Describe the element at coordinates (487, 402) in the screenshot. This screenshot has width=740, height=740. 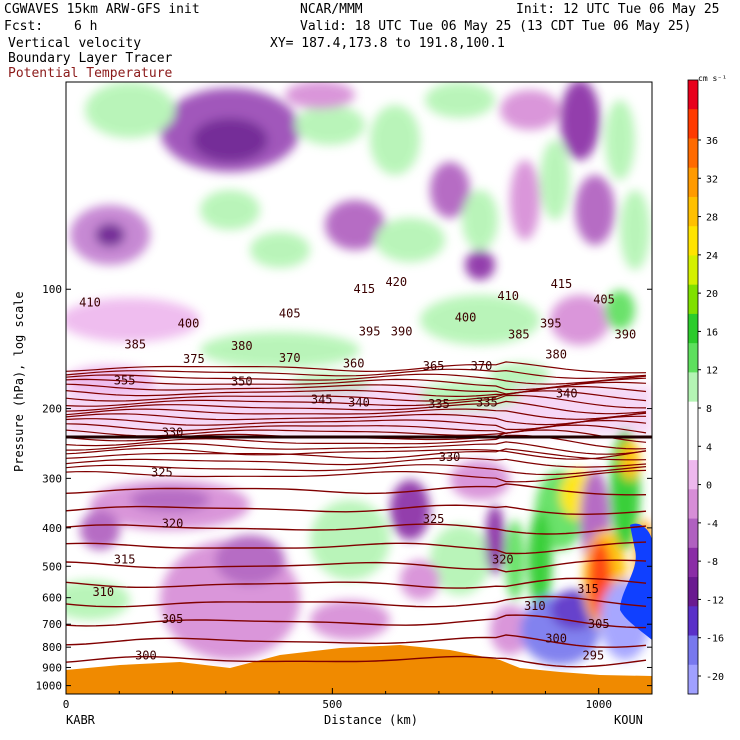
I see `theta-label: 335` at that location.